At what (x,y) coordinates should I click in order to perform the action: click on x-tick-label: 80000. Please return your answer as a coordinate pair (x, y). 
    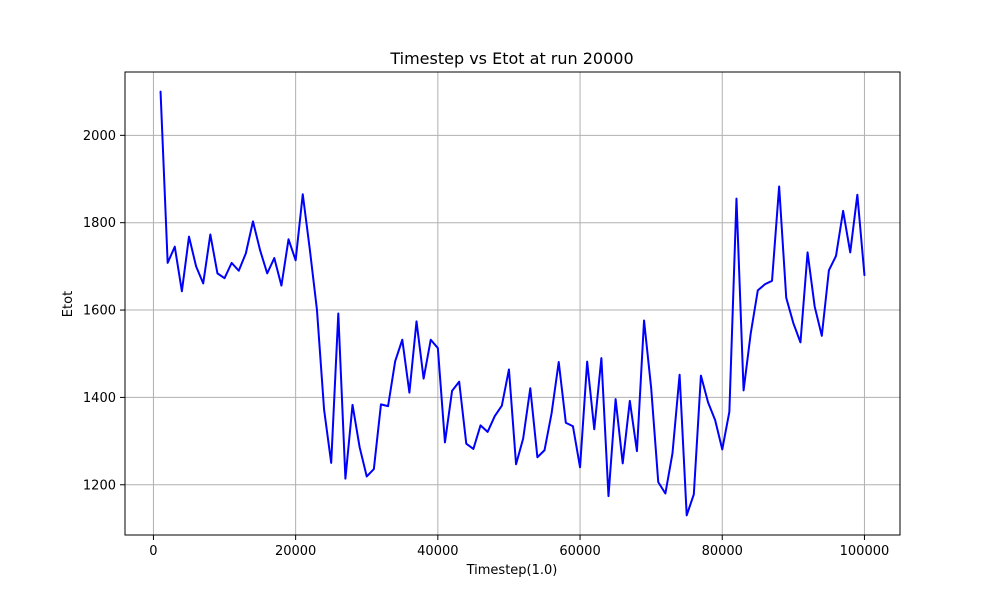
    Looking at the image, I should click on (722, 551).